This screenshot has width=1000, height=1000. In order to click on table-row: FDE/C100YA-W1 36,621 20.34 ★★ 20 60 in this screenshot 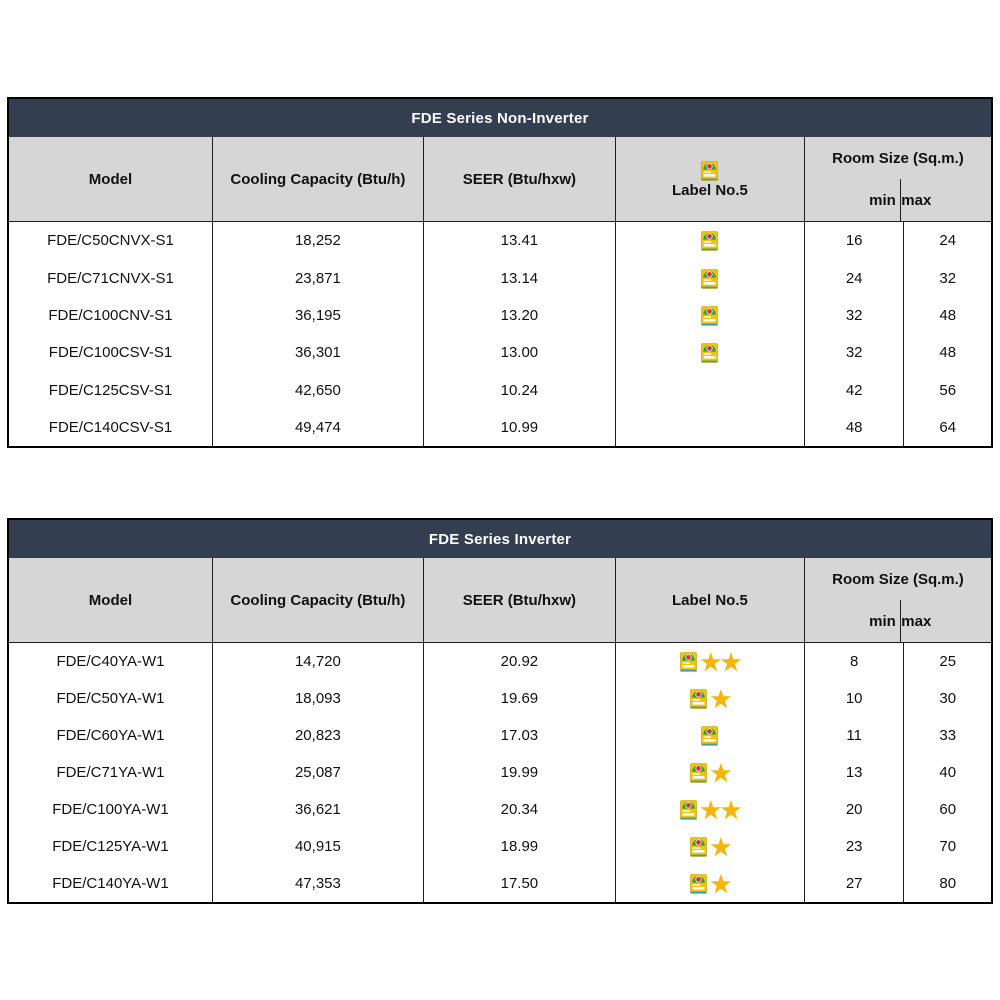, I will do `click(500, 809)`.